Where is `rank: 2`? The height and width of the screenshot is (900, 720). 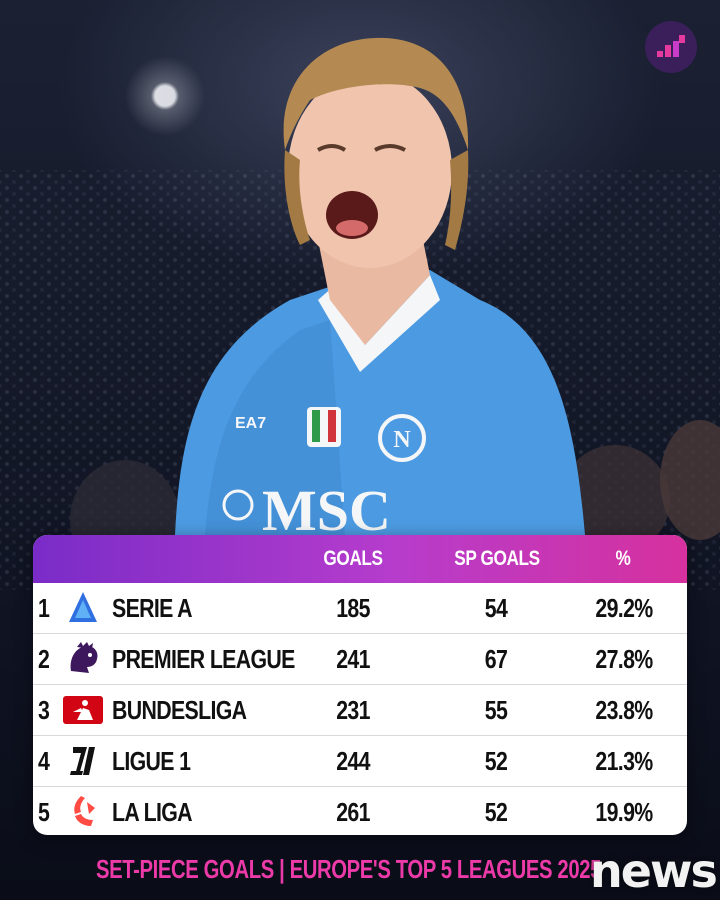 rank: 2 is located at coordinates (43, 659).